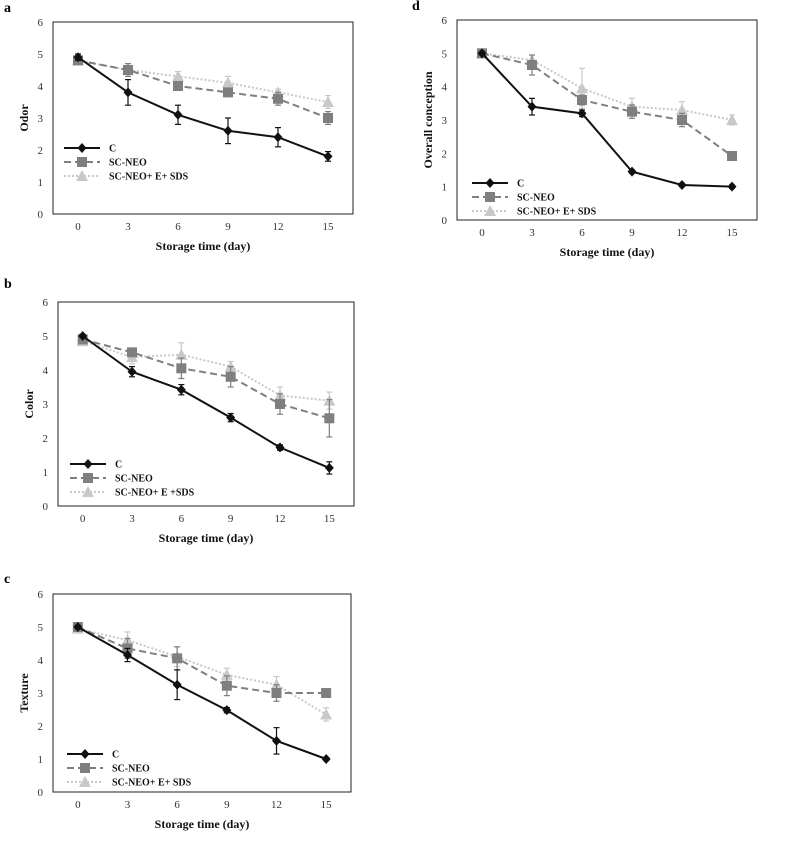 This screenshot has width=788, height=846. Describe the element at coordinates (132, 492) in the screenshot. I see `legend-entry: SC-NEO+ E +SDS` at that location.